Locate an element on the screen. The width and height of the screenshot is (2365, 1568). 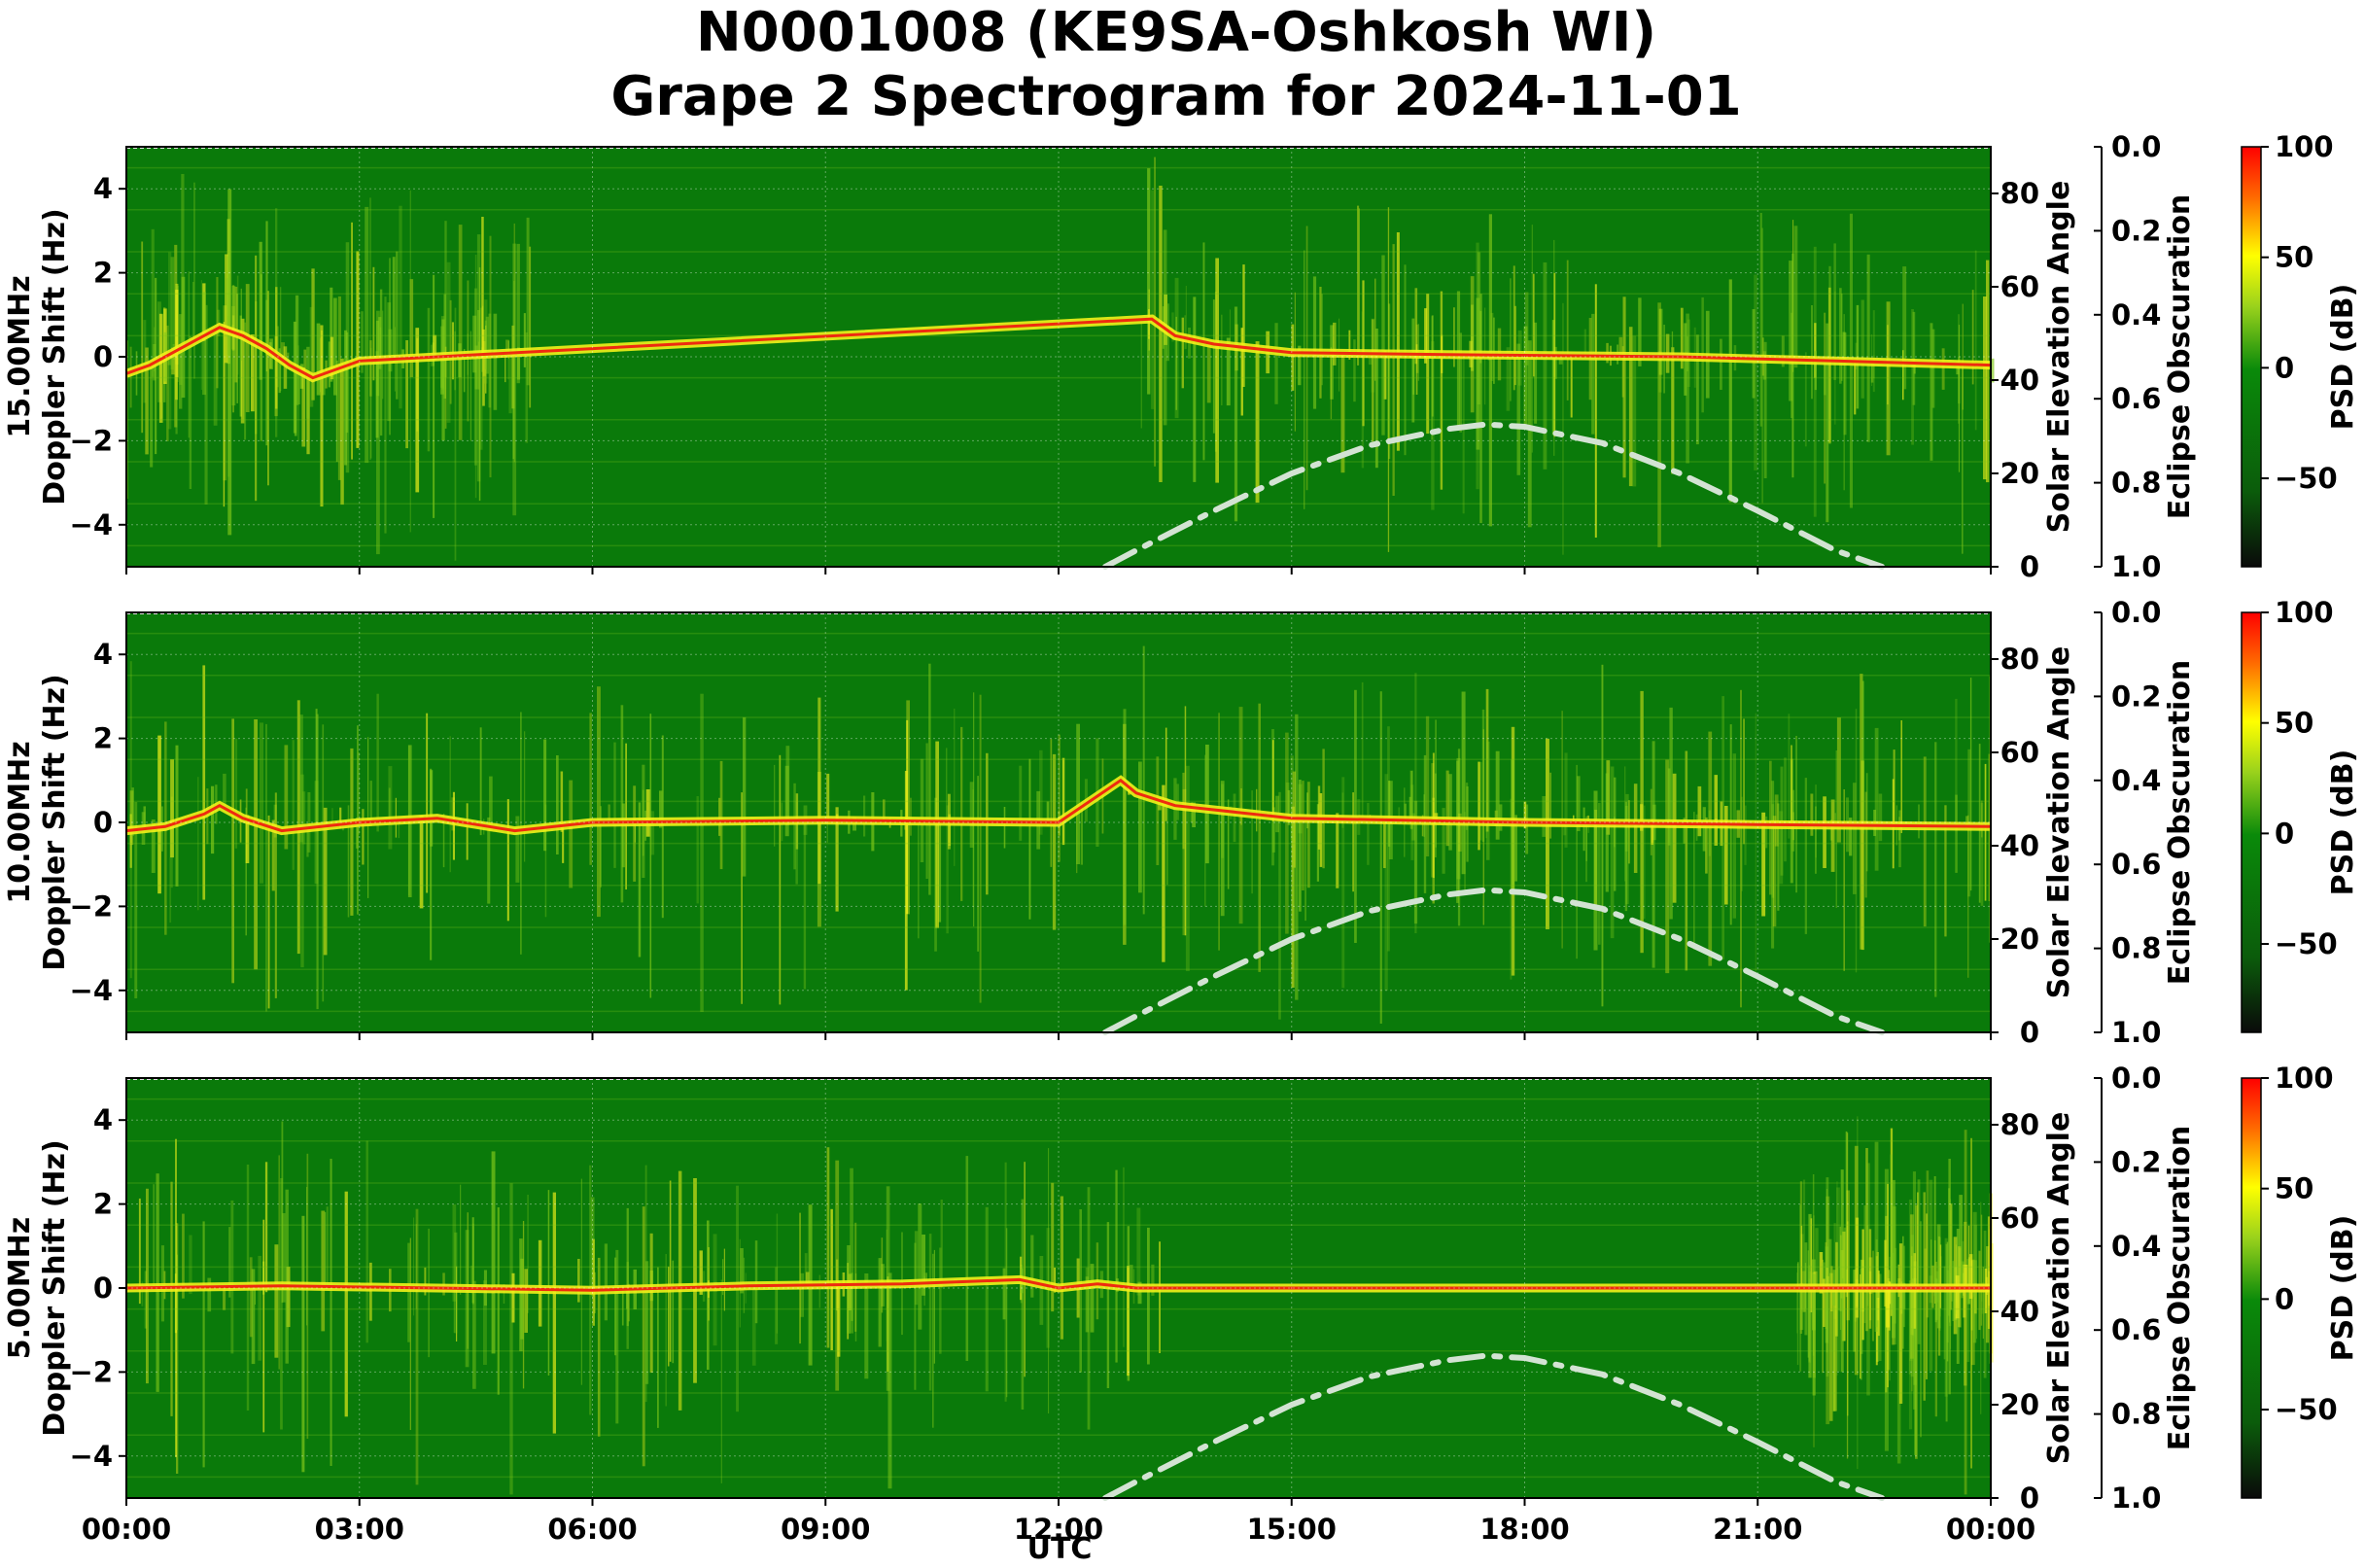
x-tick-label: 09:00 is located at coordinates (825, 1529).